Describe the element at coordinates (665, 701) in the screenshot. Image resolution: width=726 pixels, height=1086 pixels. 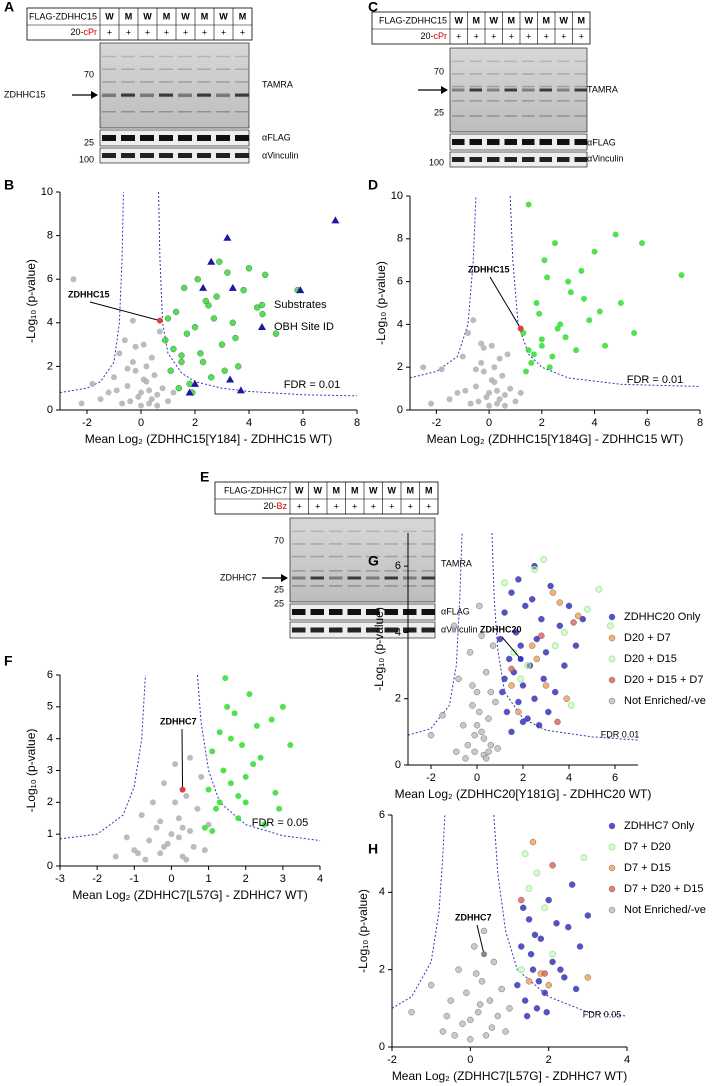
I see `legend-label: Not Enriched/-ve` at that location.